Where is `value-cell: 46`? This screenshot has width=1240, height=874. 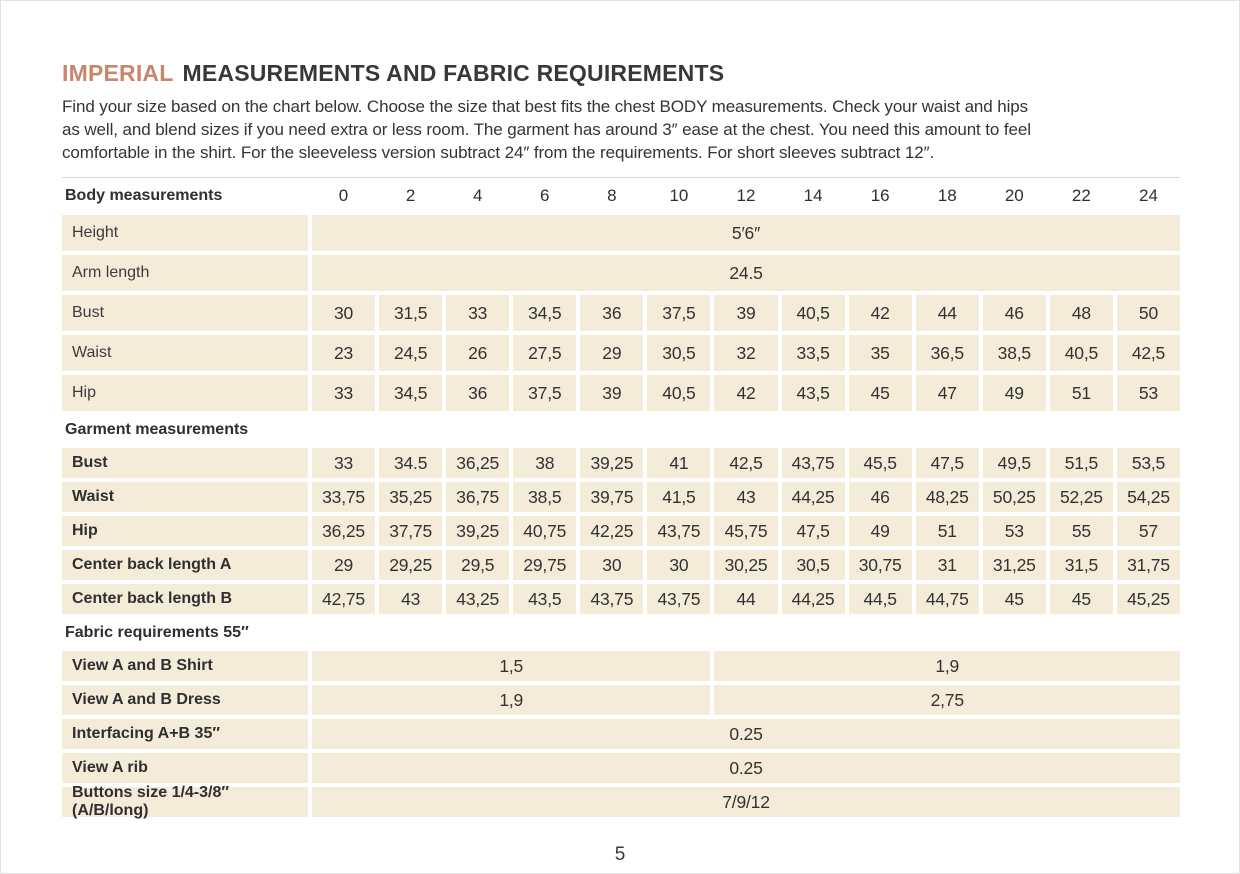 value-cell: 46 is located at coordinates (880, 497).